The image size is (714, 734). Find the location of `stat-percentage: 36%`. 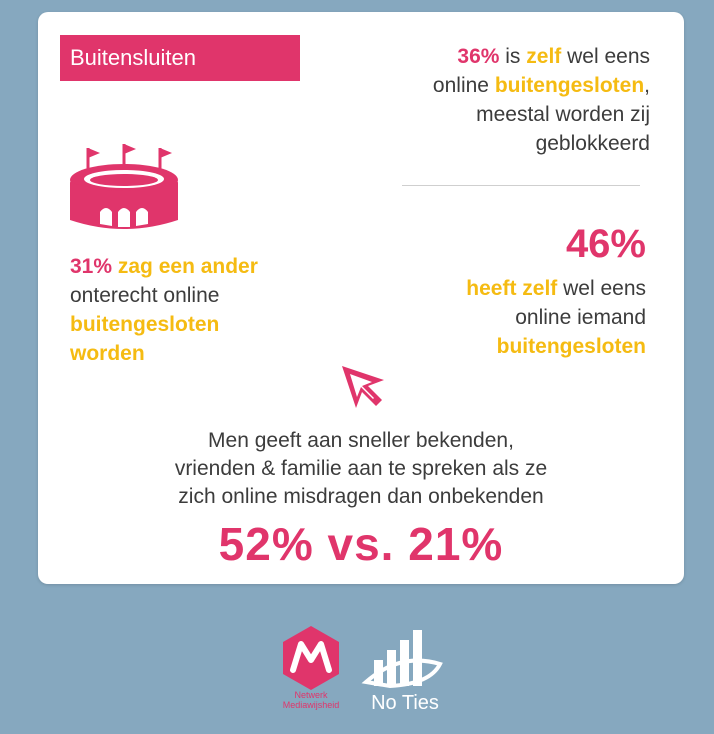

stat-percentage: 36% is located at coordinates (478, 56).